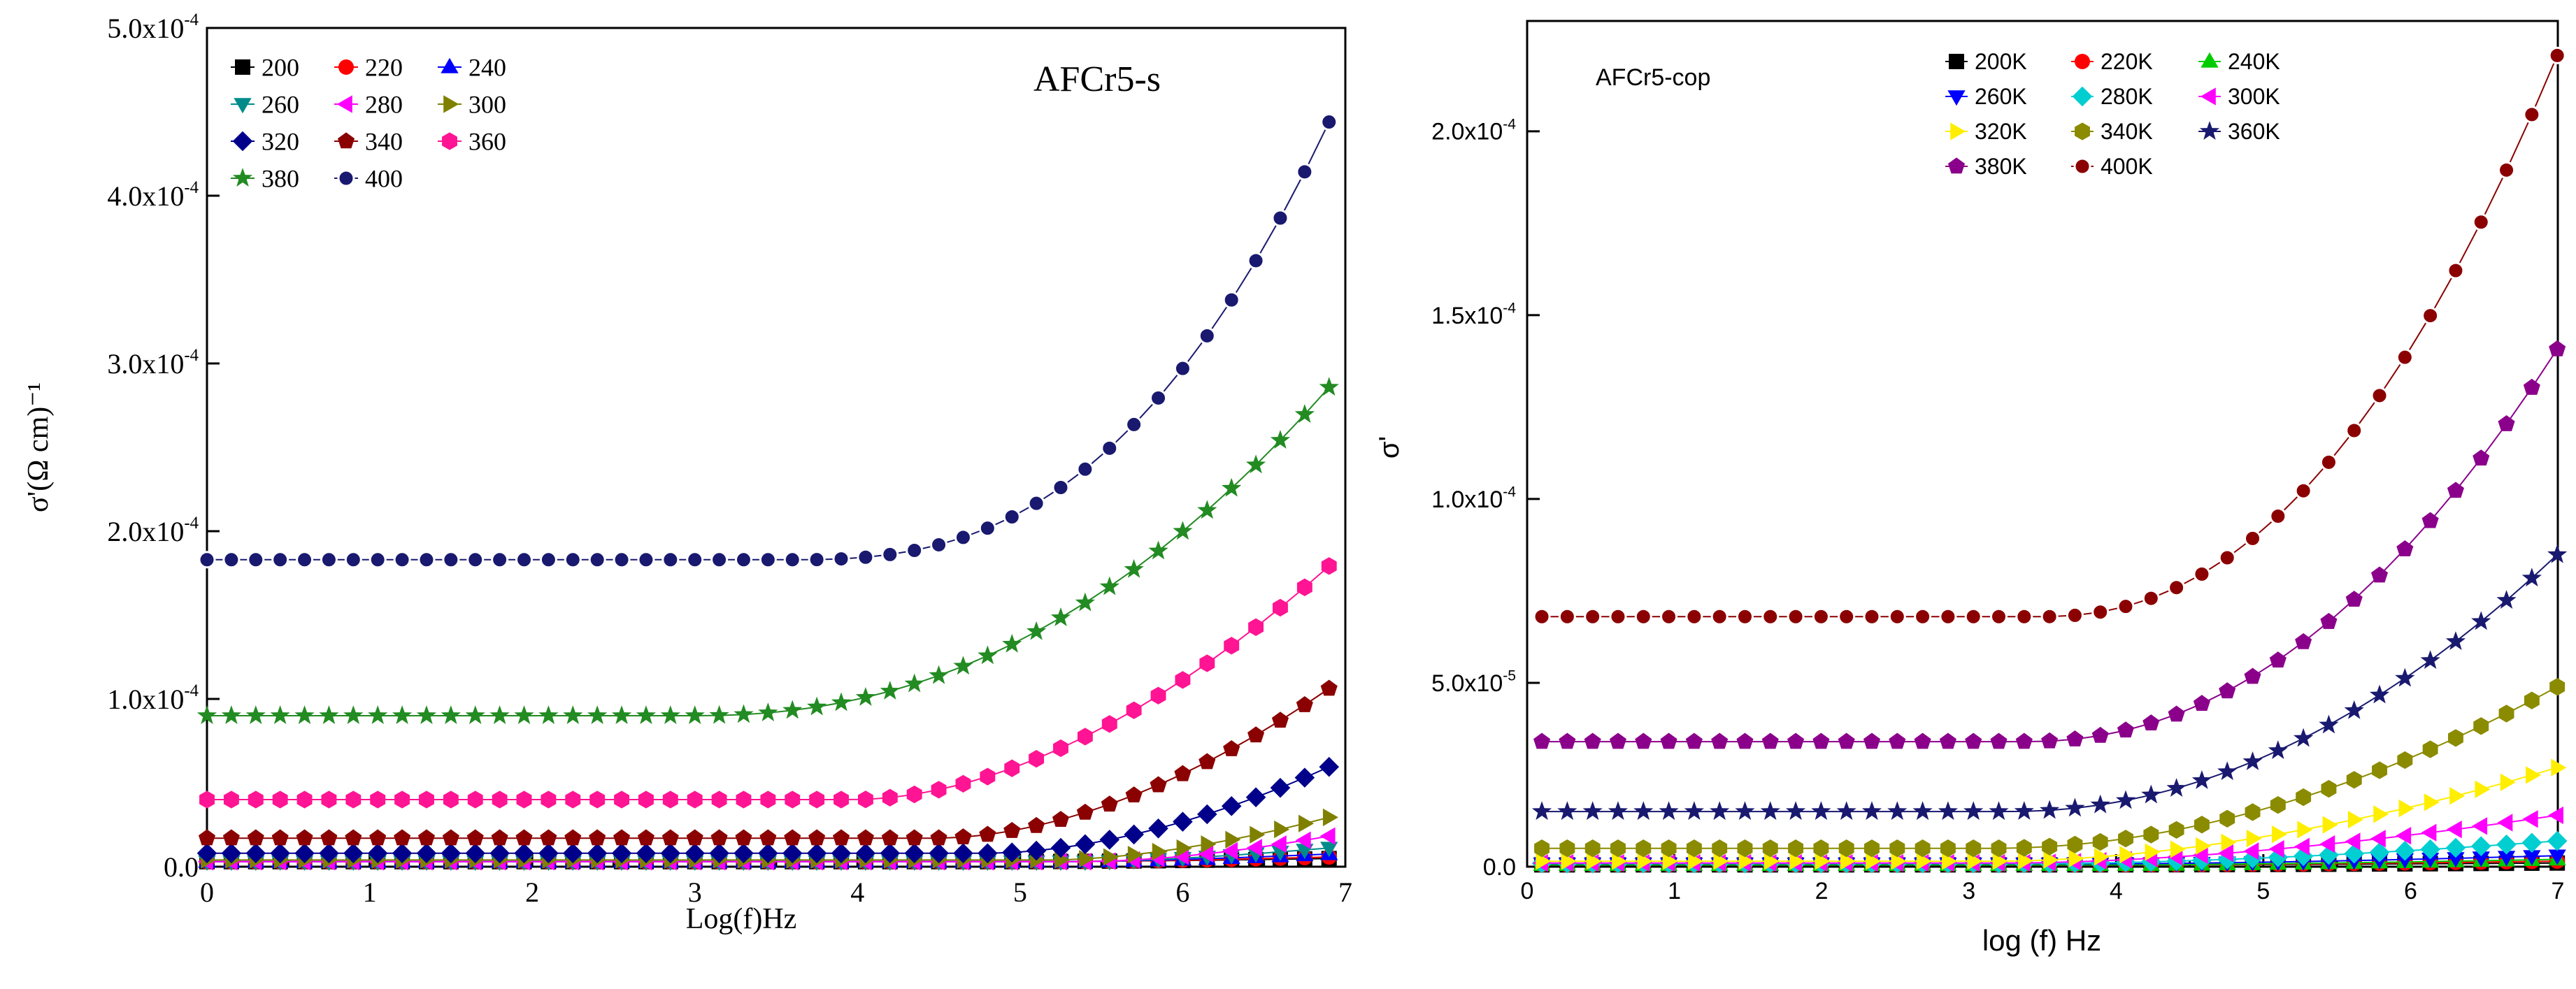 The image size is (2576, 989). I want to click on legend-label: 260, so click(280, 105).